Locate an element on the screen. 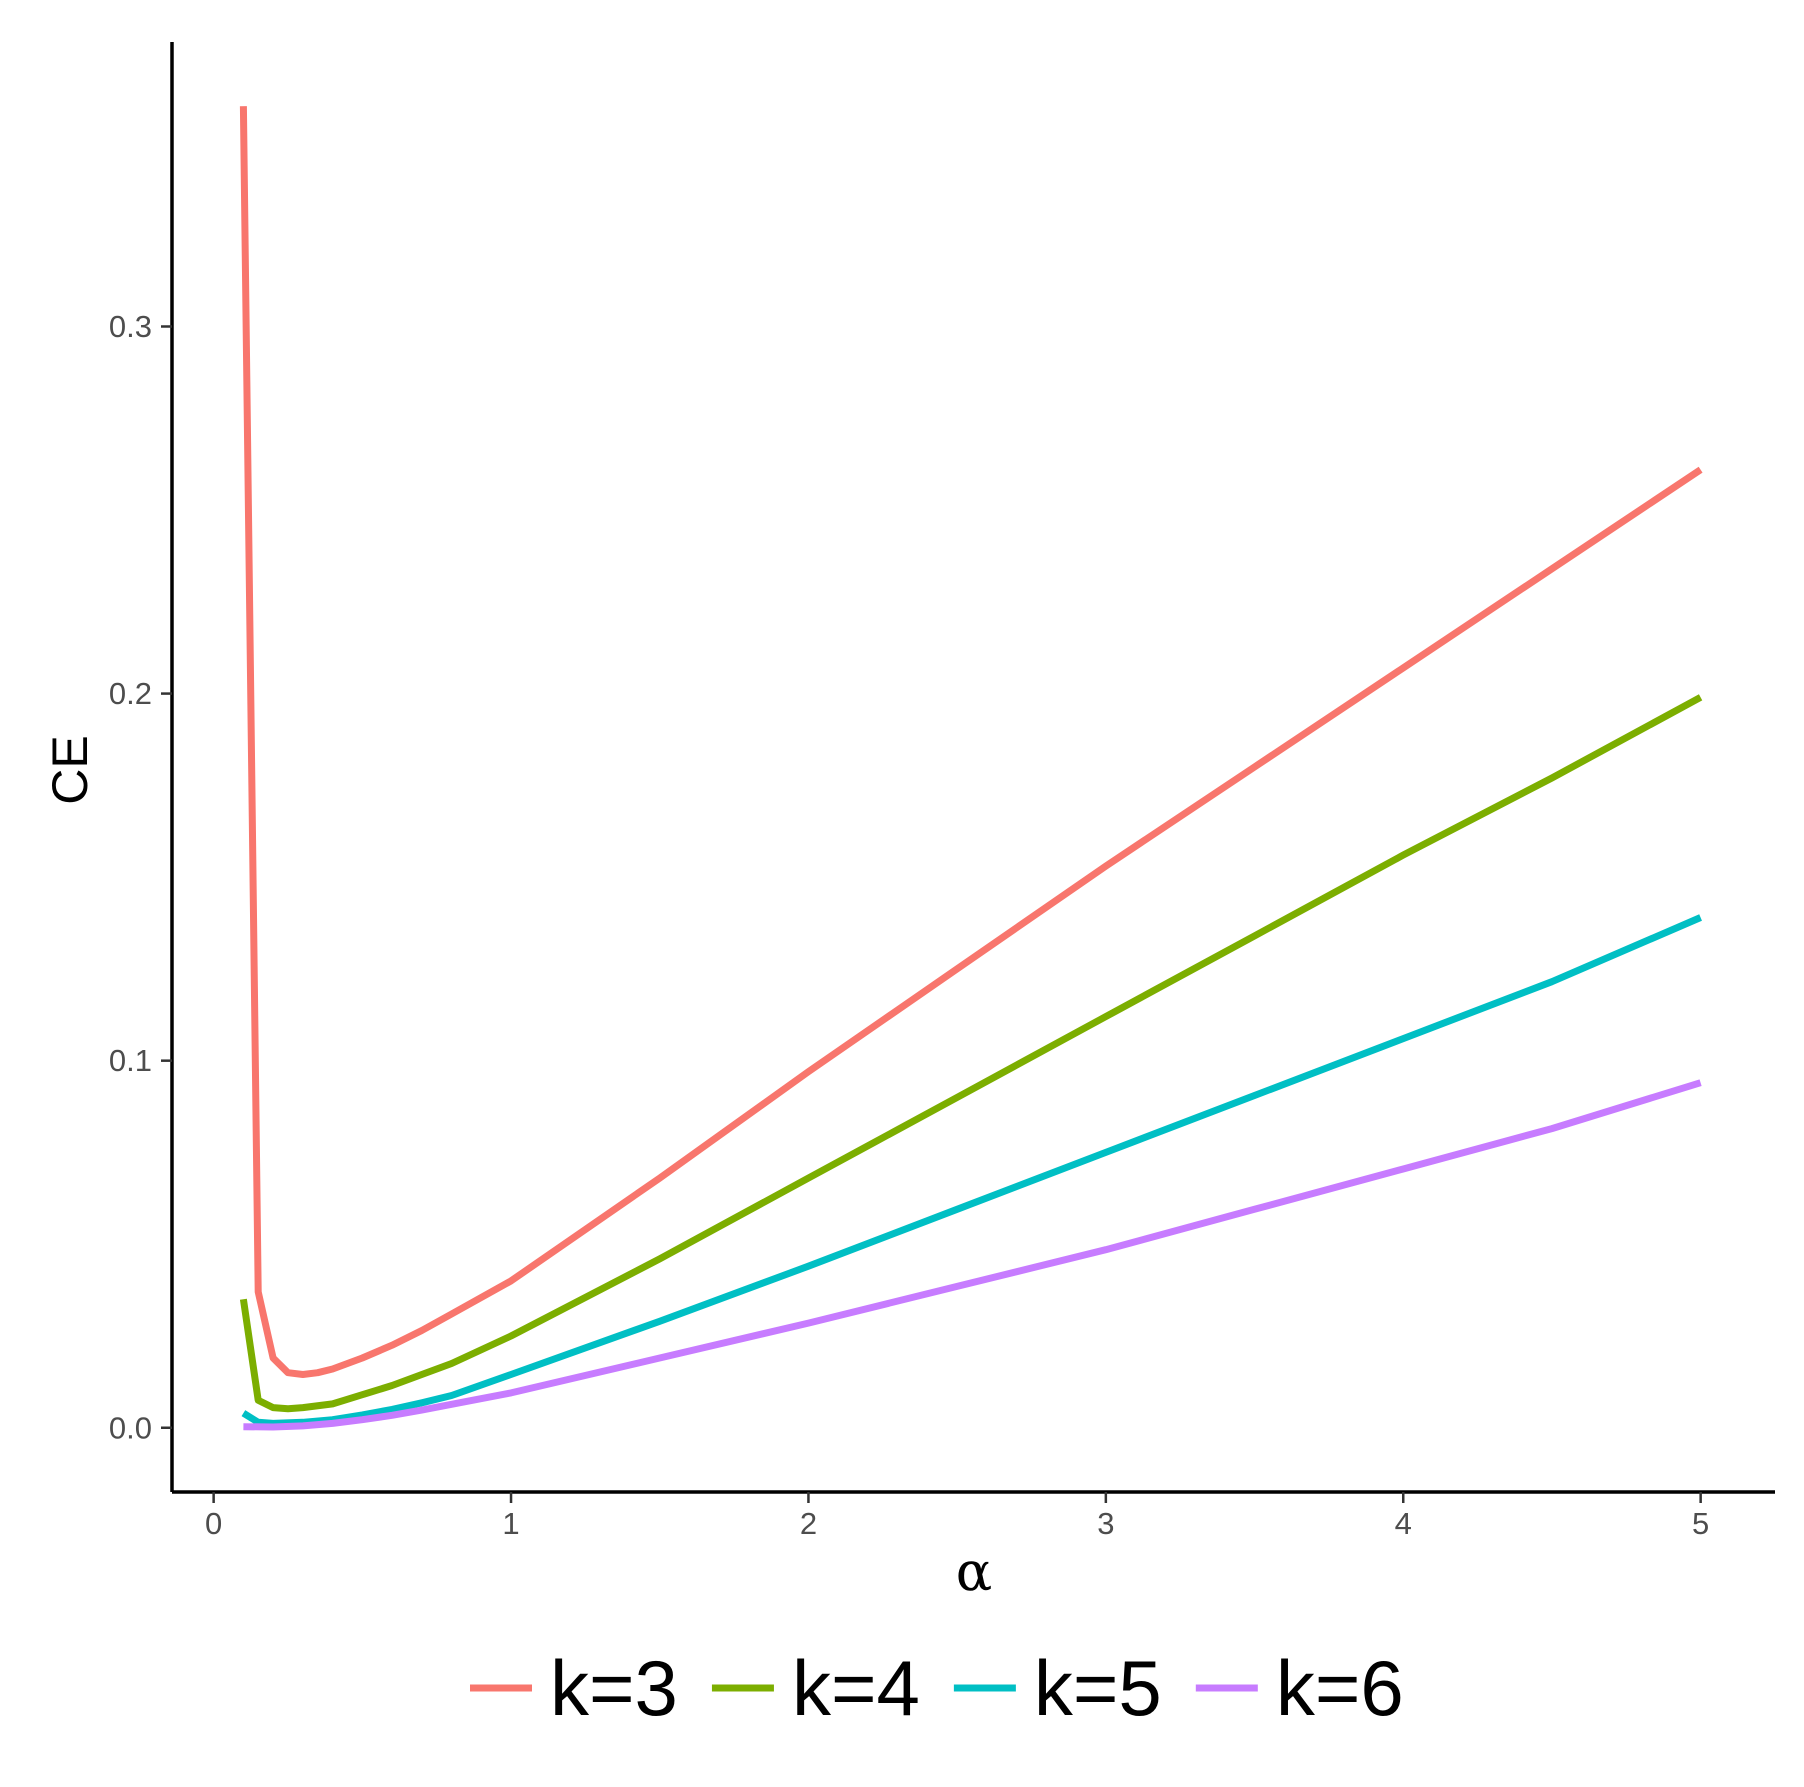 Image resolution: width=1804 pixels, height=1787 pixels. x-tick-label: 4 is located at coordinates (1403, 1523).